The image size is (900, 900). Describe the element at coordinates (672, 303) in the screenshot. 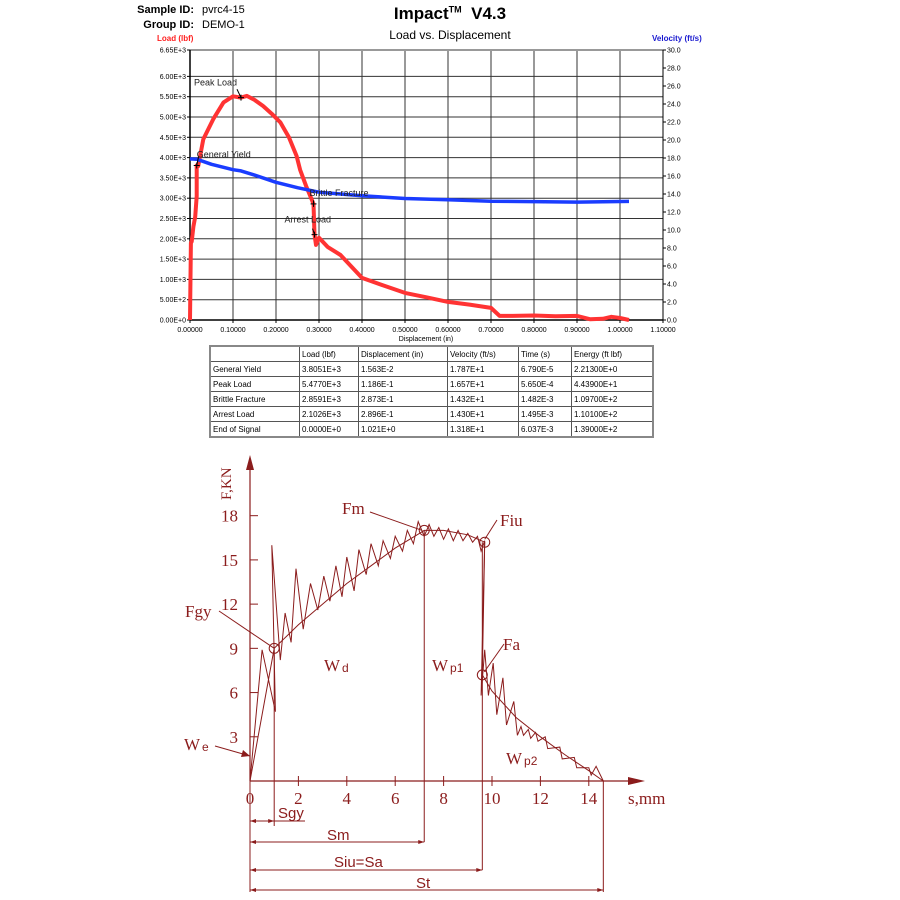

I see `y-right-tick-label: 2.0` at that location.